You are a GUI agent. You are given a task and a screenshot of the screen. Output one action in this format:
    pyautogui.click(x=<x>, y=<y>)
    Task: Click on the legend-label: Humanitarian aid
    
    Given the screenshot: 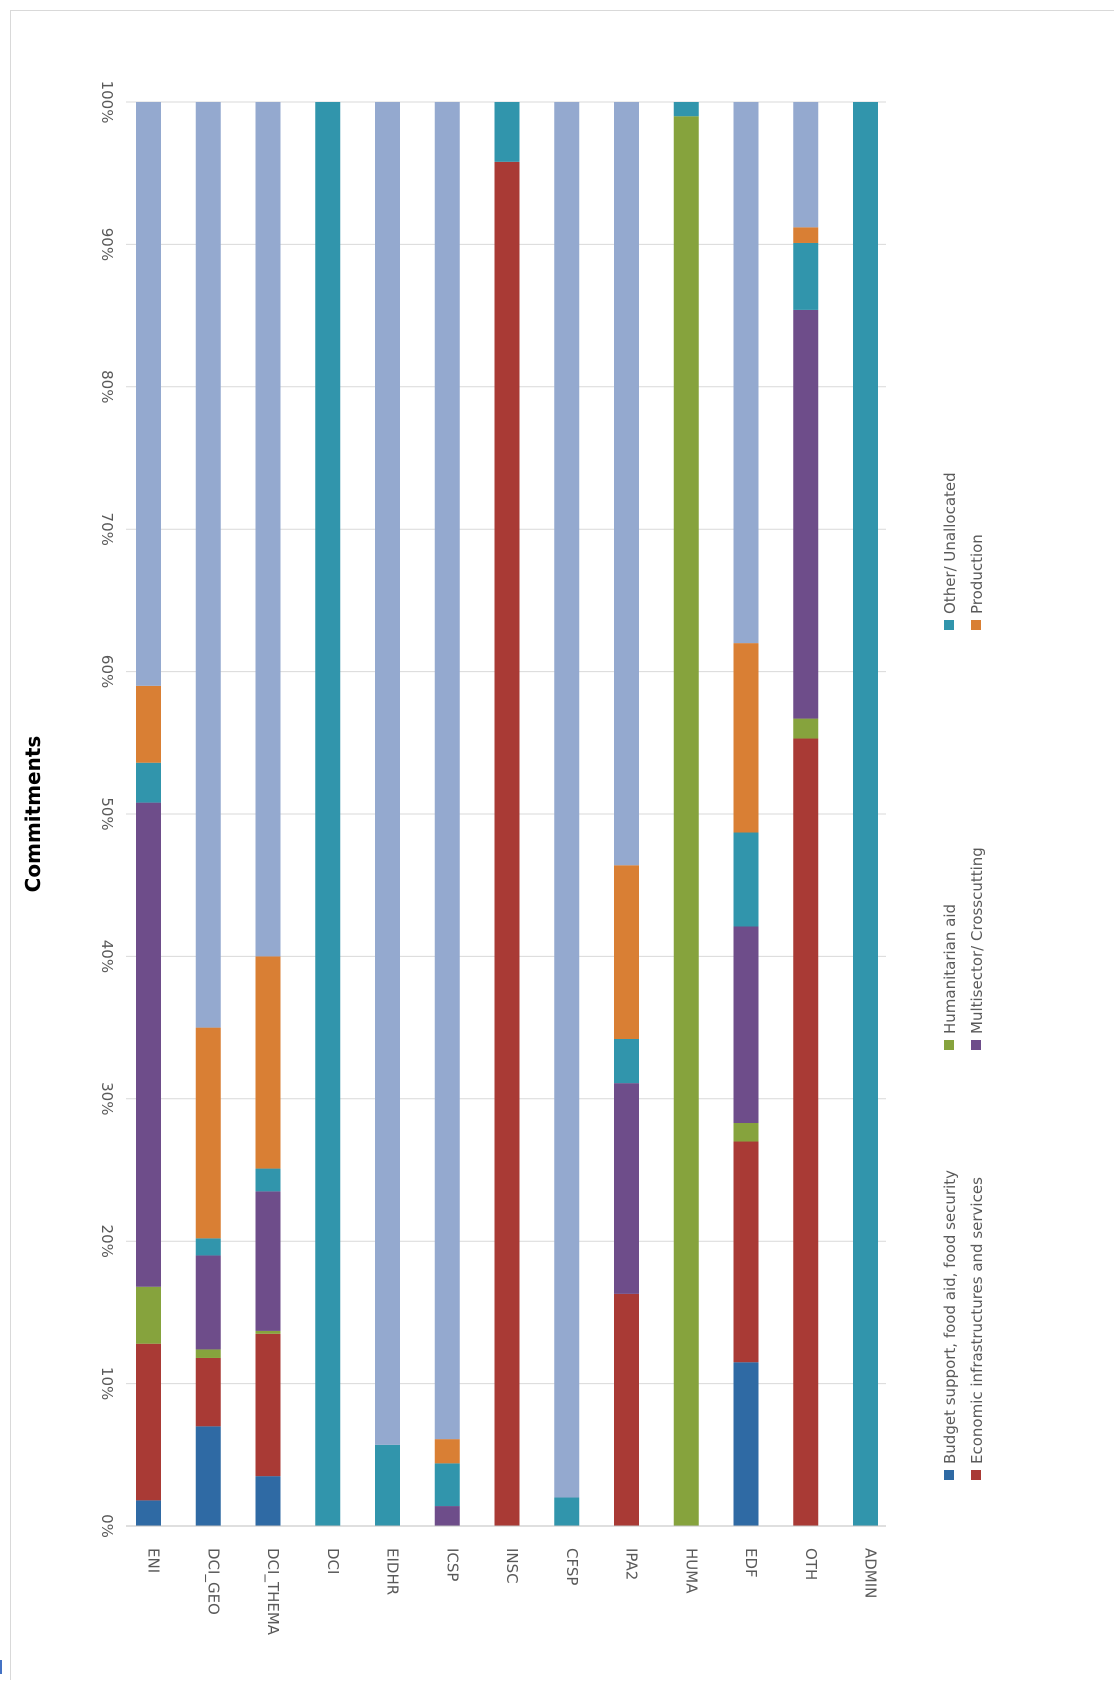 What is the action you would take?
    pyautogui.click(x=950, y=969)
    